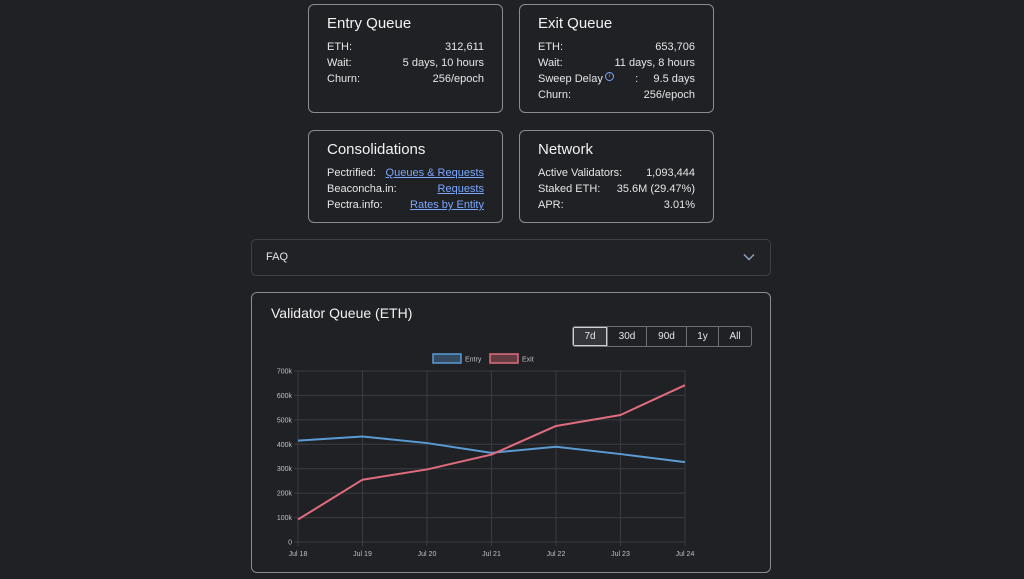 The image size is (1024, 579). What do you see at coordinates (654, 63) in the screenshot?
I see `exit-wait-value: 11 days, 8 hours` at bounding box center [654, 63].